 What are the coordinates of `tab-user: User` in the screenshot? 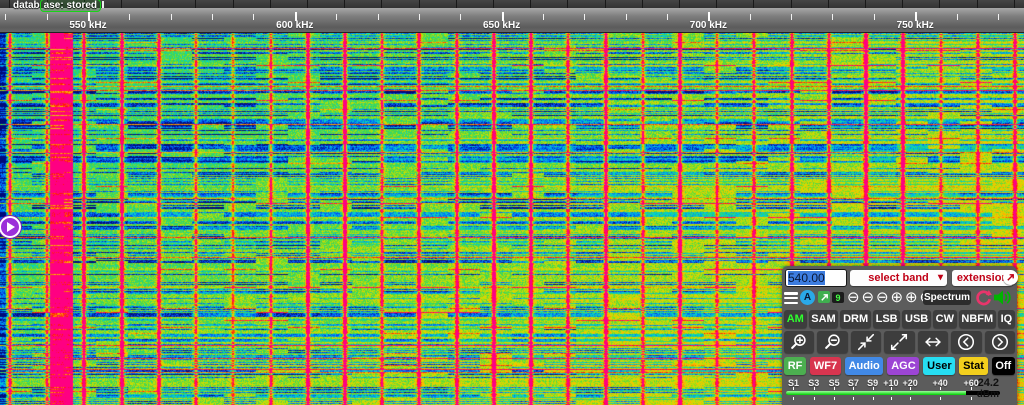 It's located at (939, 366).